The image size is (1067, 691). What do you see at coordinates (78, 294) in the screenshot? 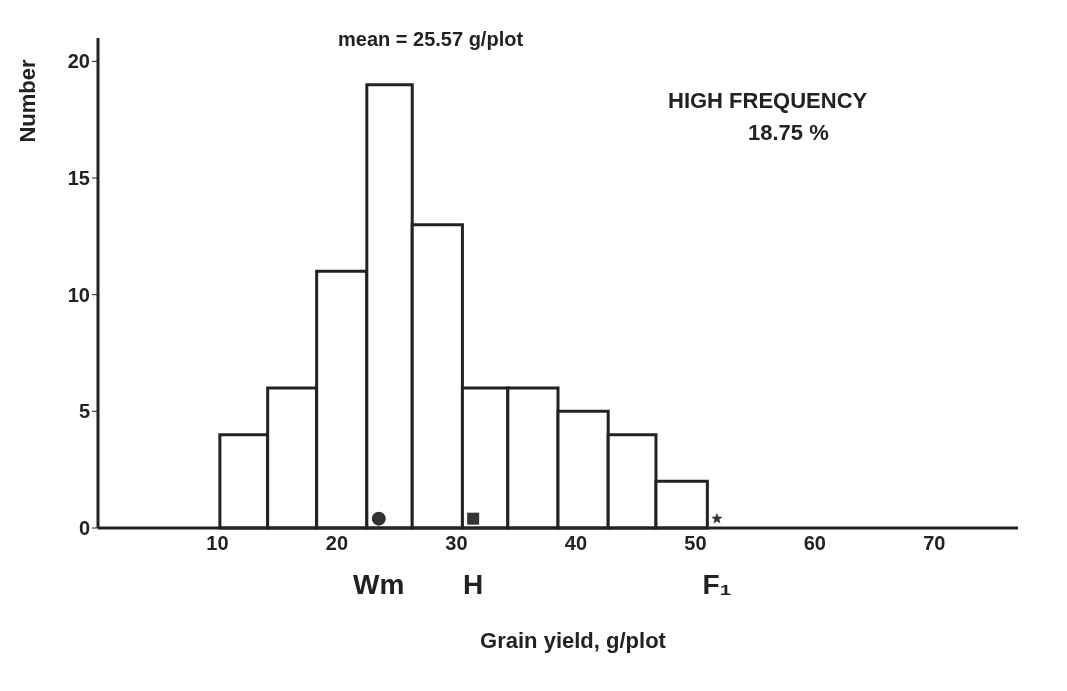
I see `y-tick-label: 10` at bounding box center [78, 294].